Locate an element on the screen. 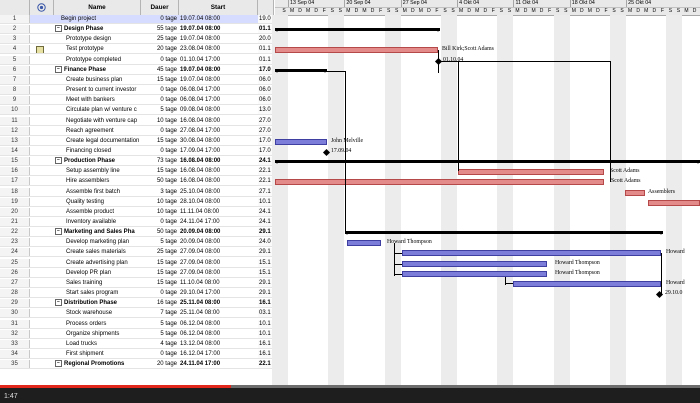 This screenshot has height=403, width=700. task-name-cell: First shipment is located at coordinates (97, 354).